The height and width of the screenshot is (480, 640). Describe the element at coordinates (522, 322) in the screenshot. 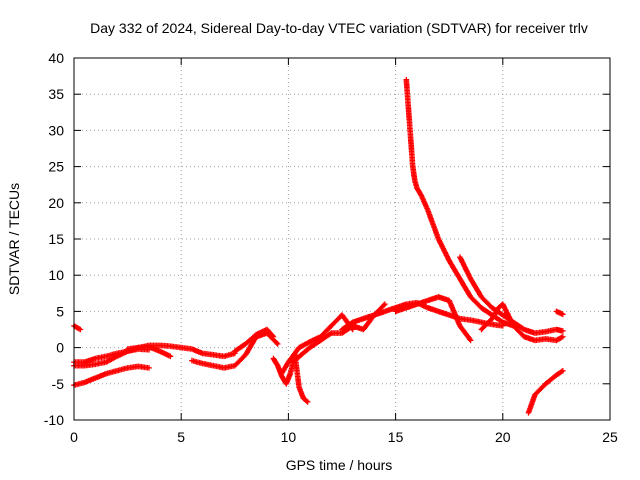

I see `series-s15` at that location.